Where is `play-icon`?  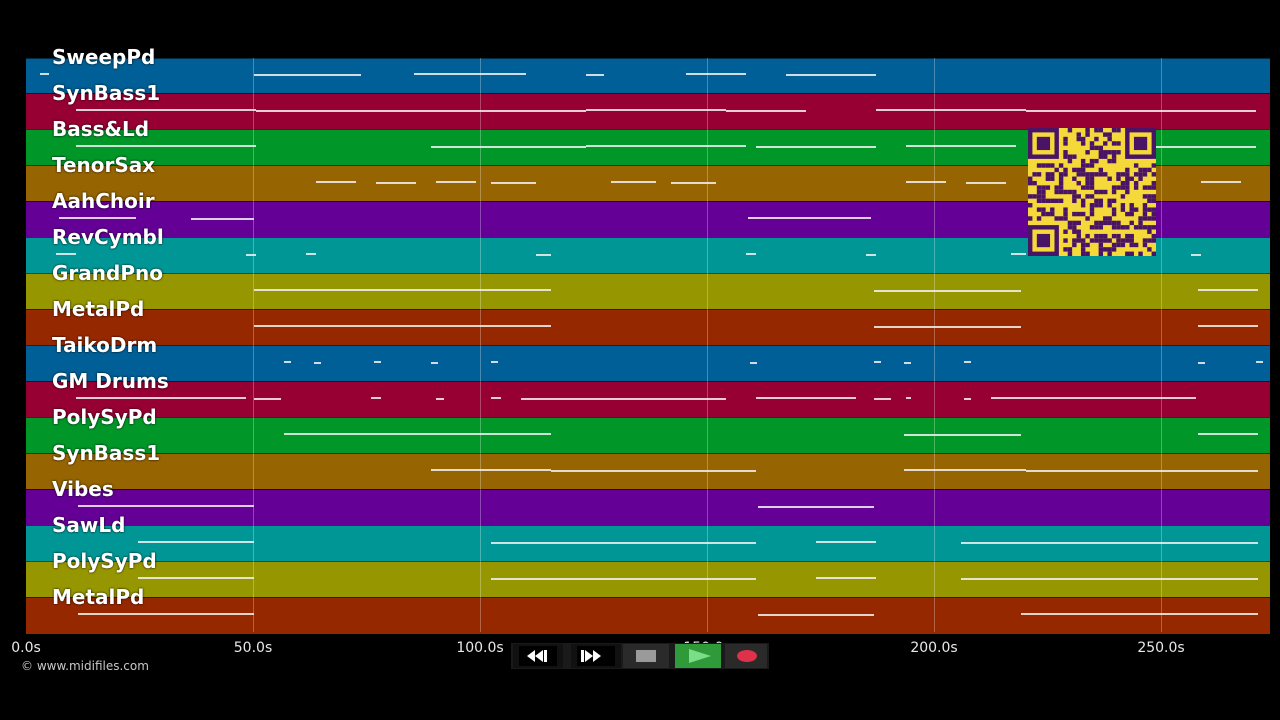 play-icon is located at coordinates (700, 656).